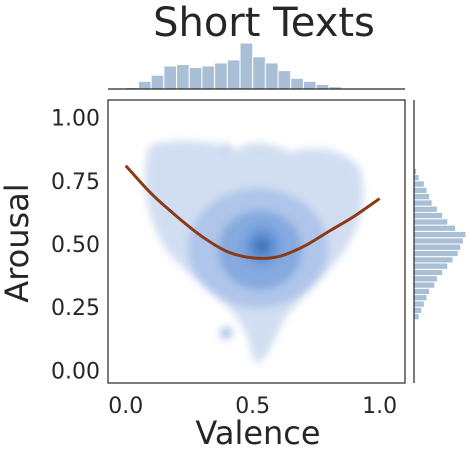  Describe the element at coordinates (75, 308) in the screenshot. I see `y-tick-label: 0.25` at that location.